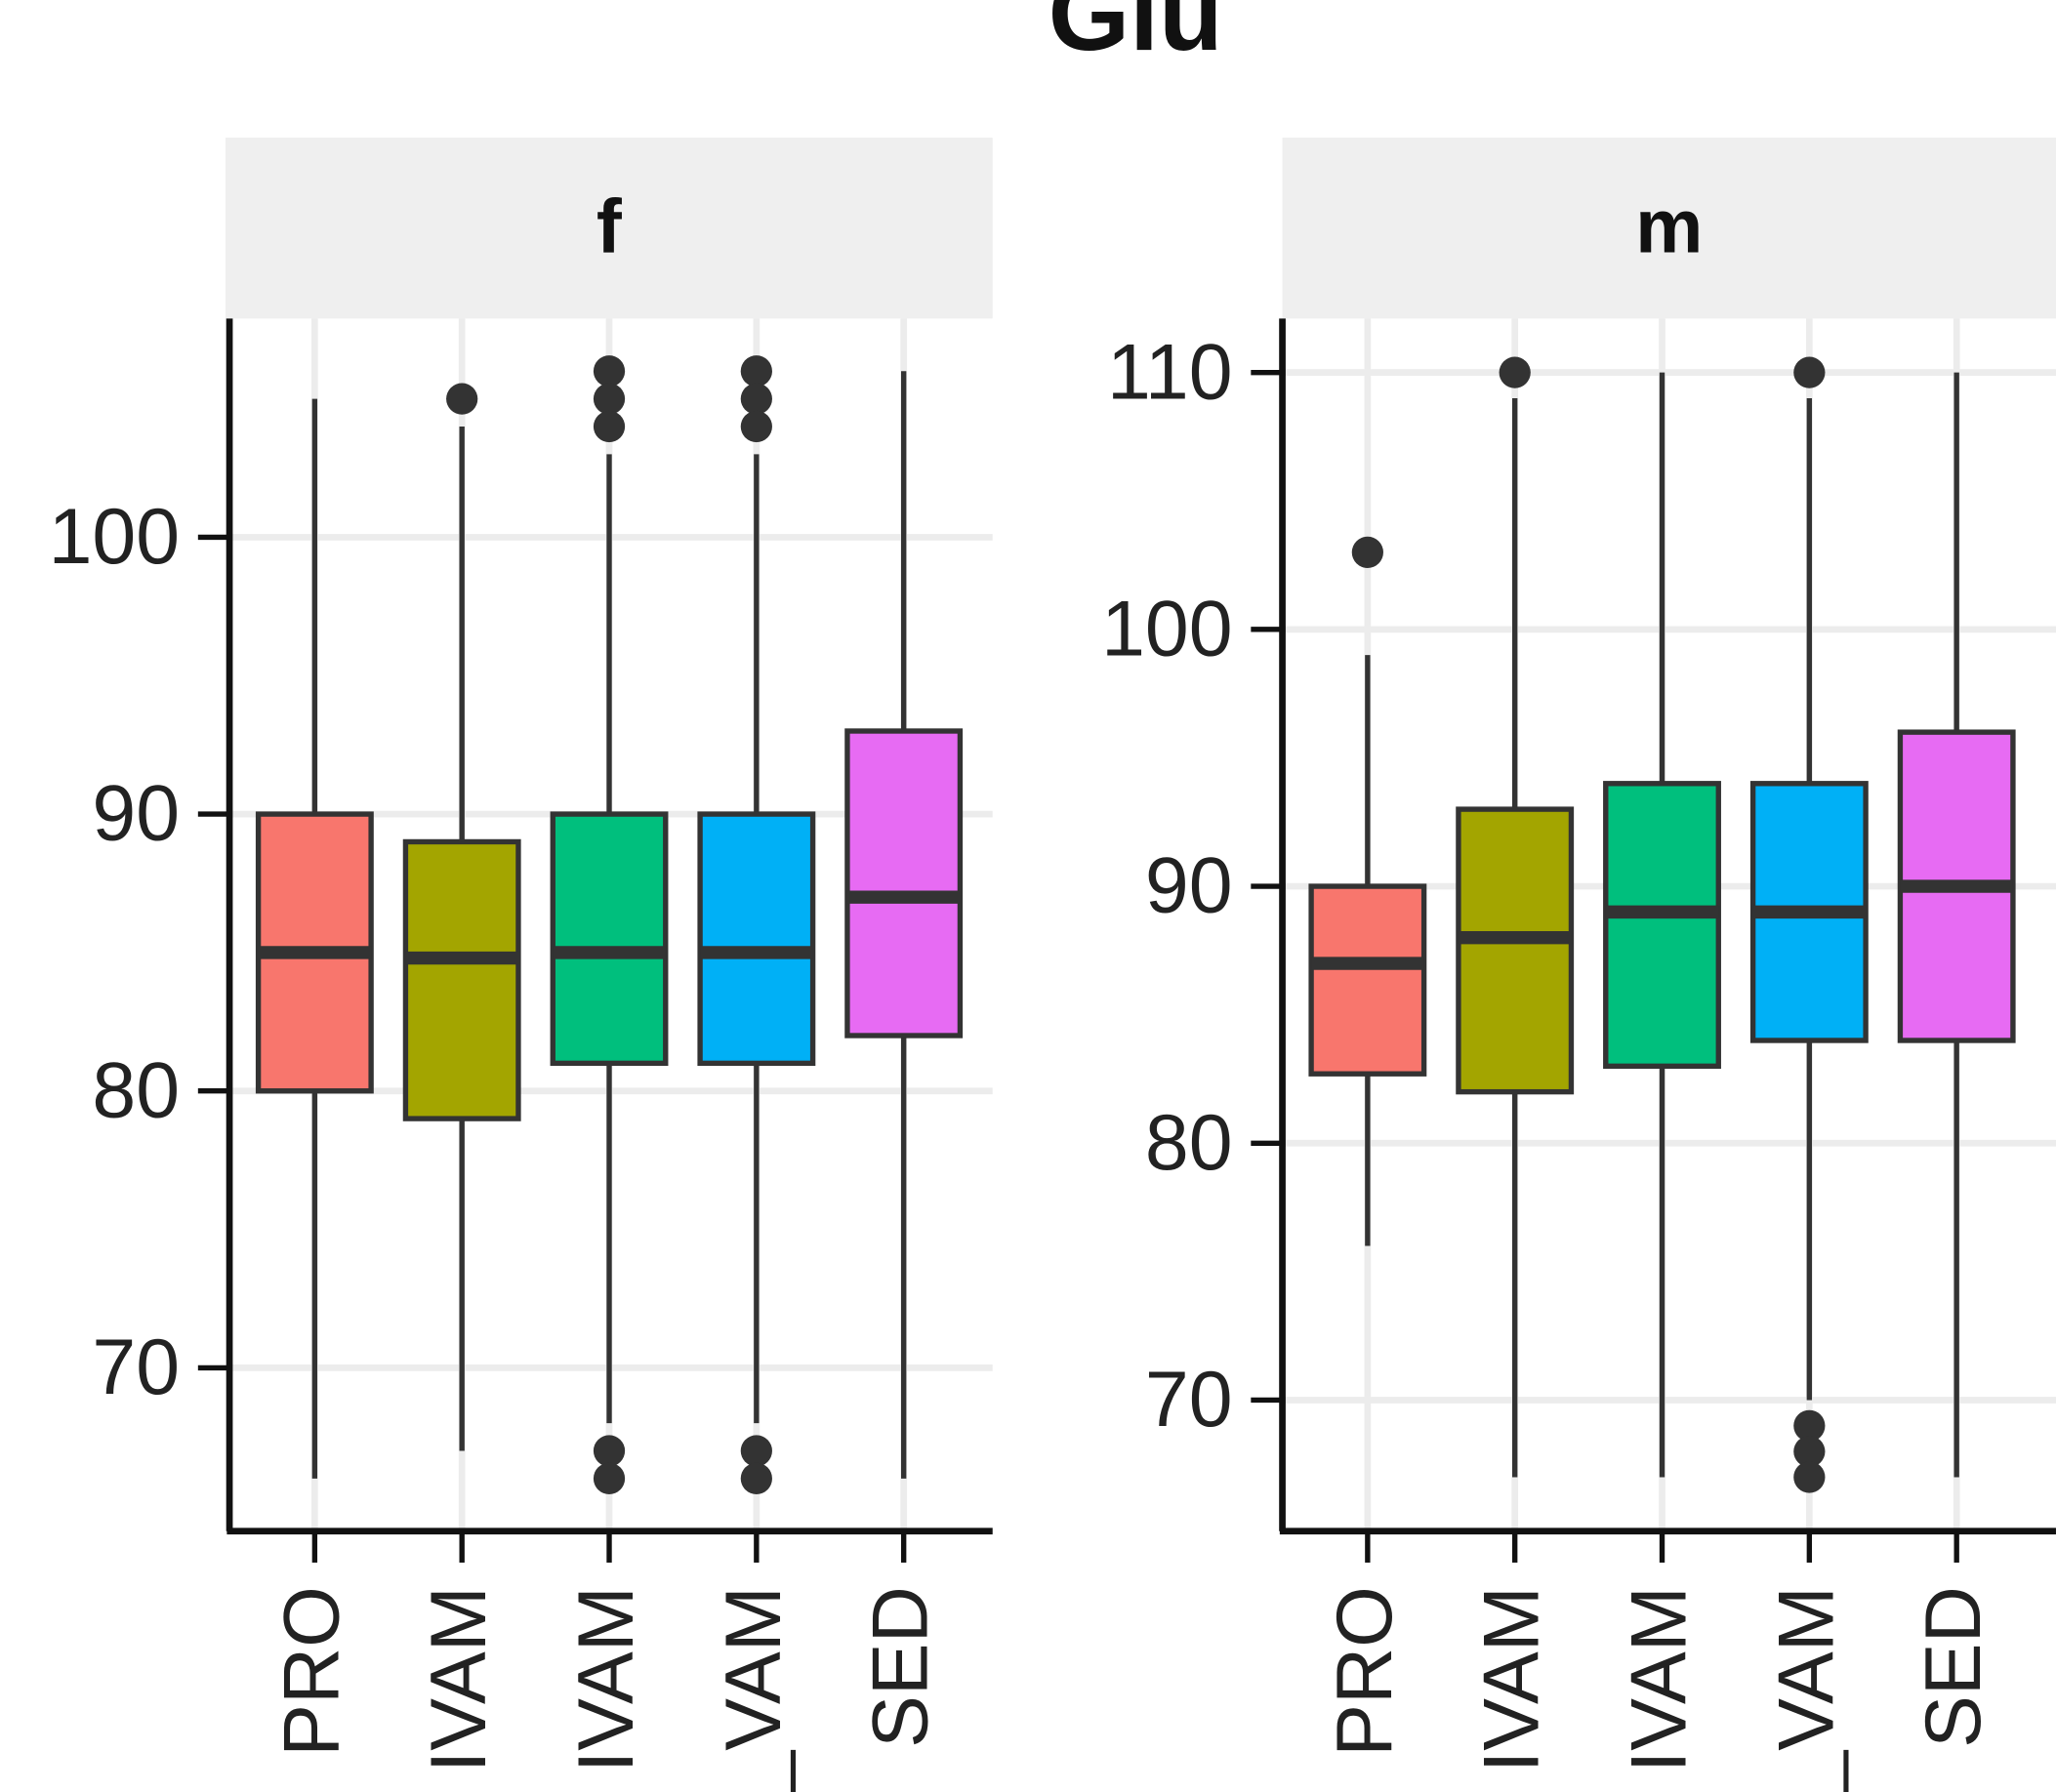  I want to click on chart-title: Glu, so click(1136, 36).